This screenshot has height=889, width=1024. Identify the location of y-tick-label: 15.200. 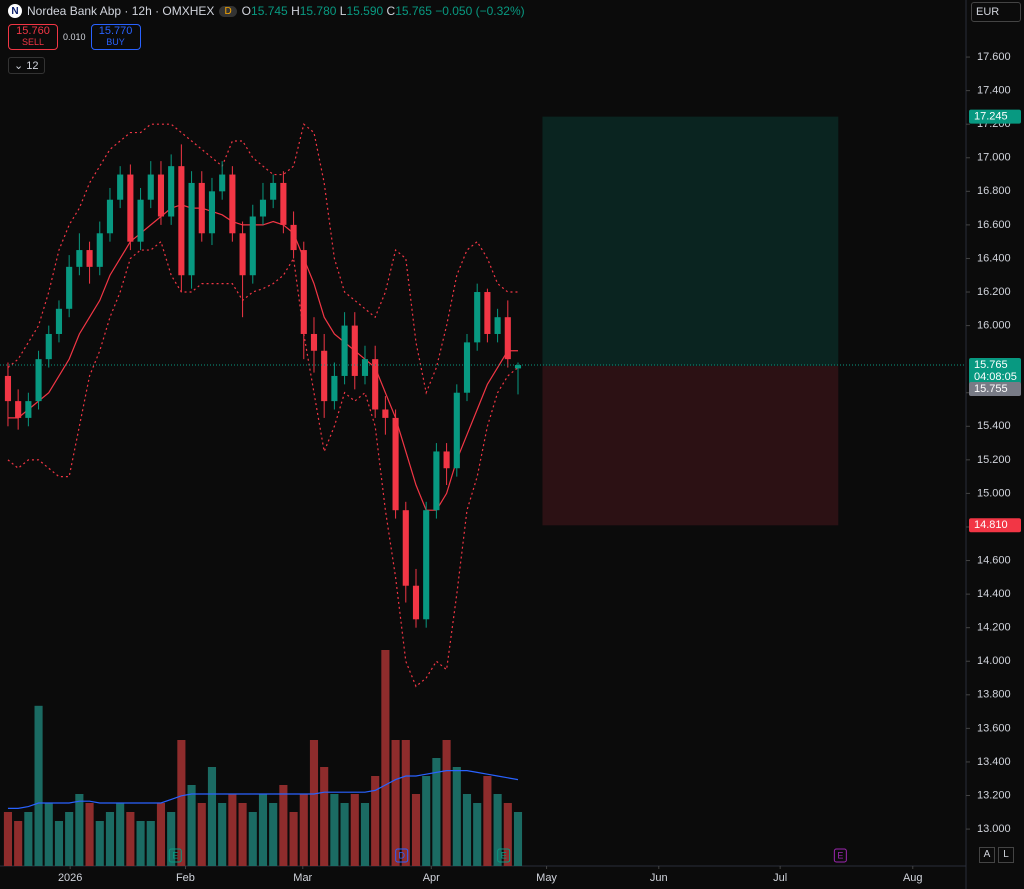
(994, 460).